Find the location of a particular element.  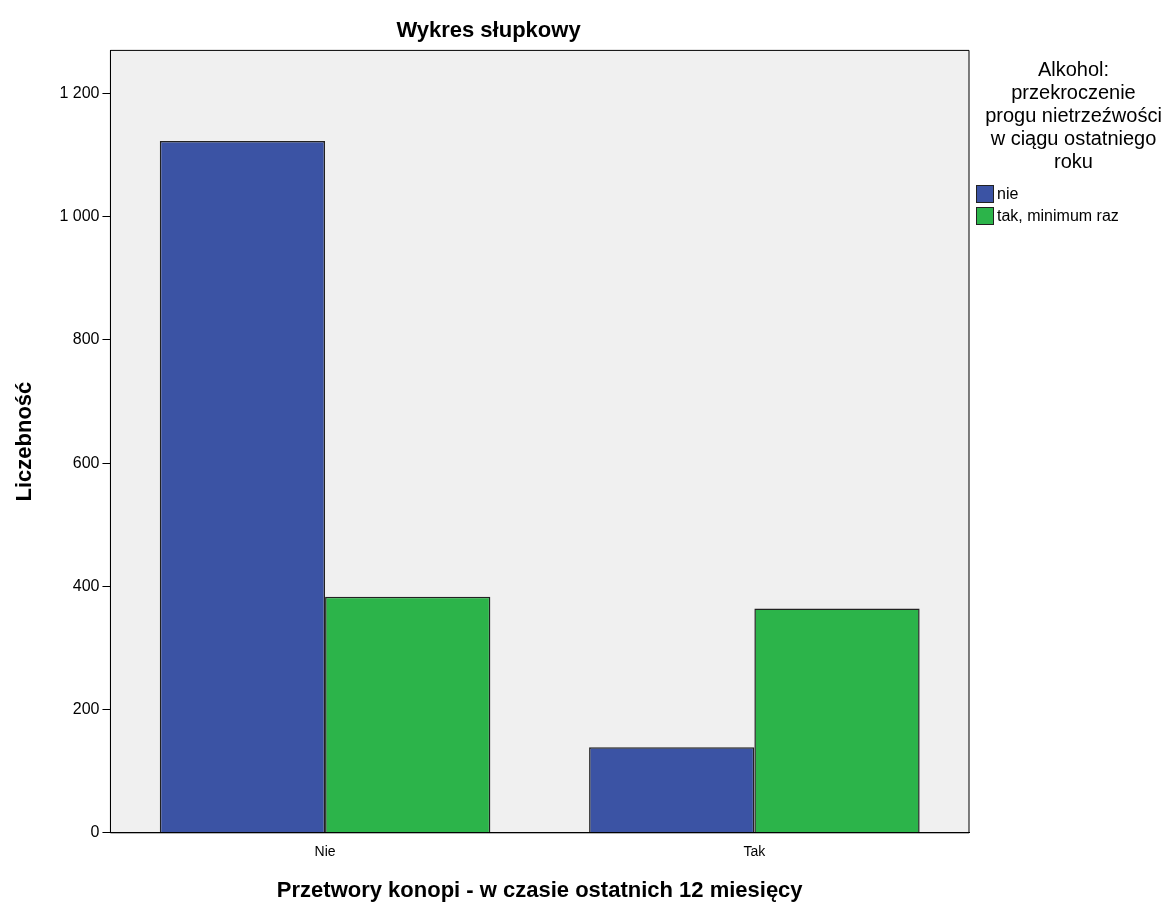

x-tick-label: Nie is located at coordinates (325, 851).